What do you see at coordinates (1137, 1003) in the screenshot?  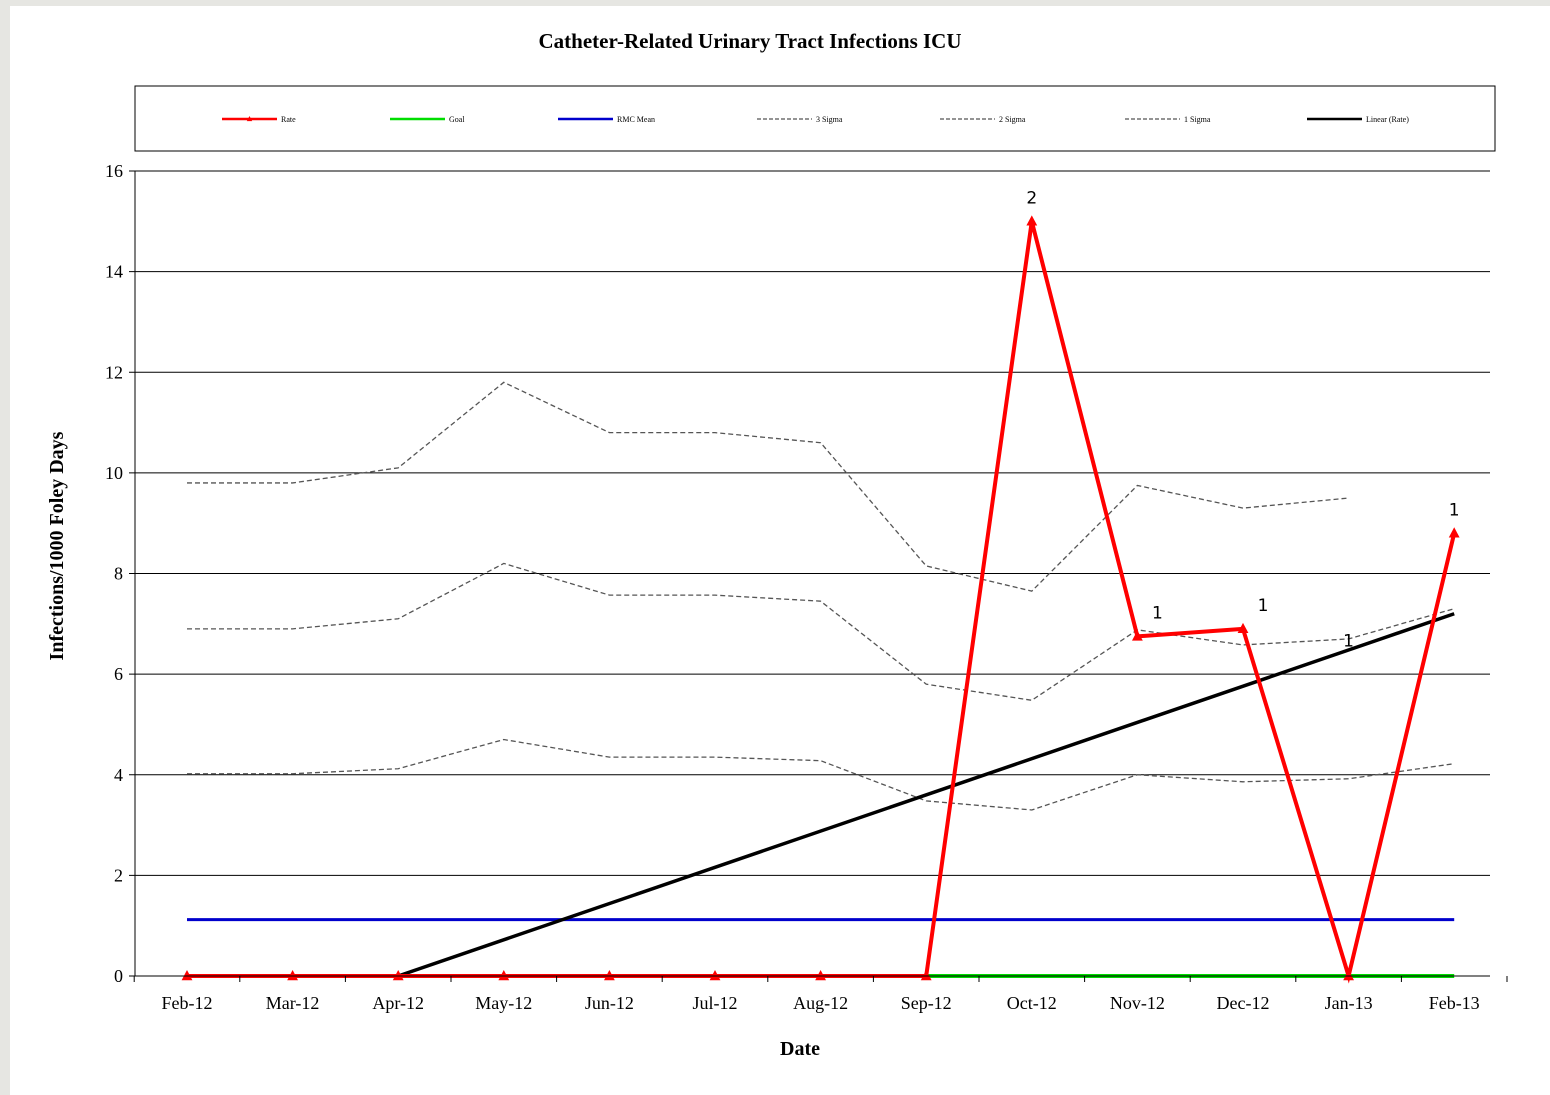 I see `x-tick-label: Nov-12` at bounding box center [1137, 1003].